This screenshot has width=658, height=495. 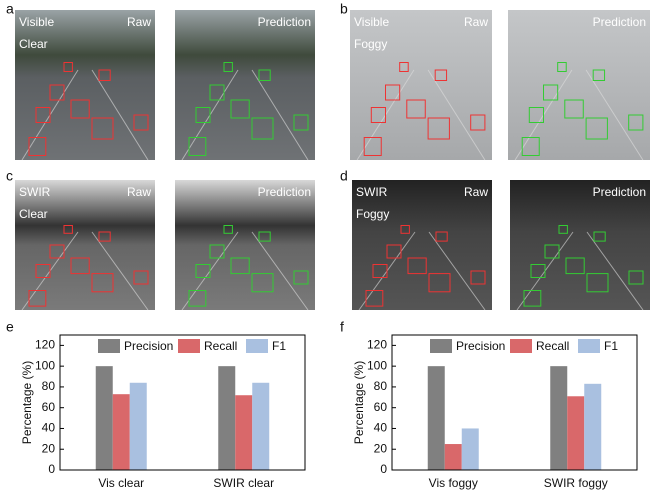 I want to click on panel-label: f, so click(x=342, y=327).